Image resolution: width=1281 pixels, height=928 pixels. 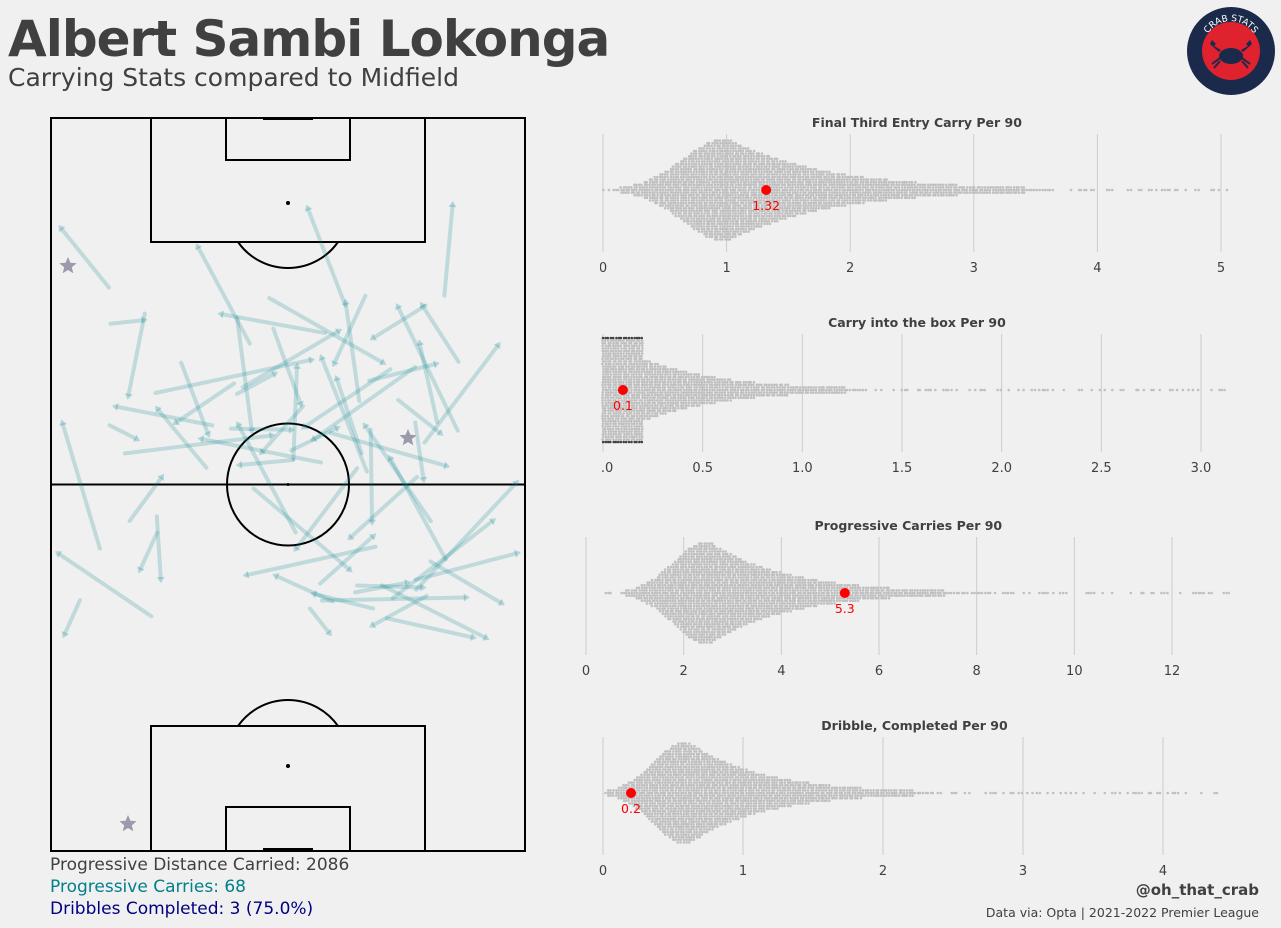 What do you see at coordinates (309, 39) in the screenshot?
I see `page-title: Albert Sambi Lokonga` at bounding box center [309, 39].